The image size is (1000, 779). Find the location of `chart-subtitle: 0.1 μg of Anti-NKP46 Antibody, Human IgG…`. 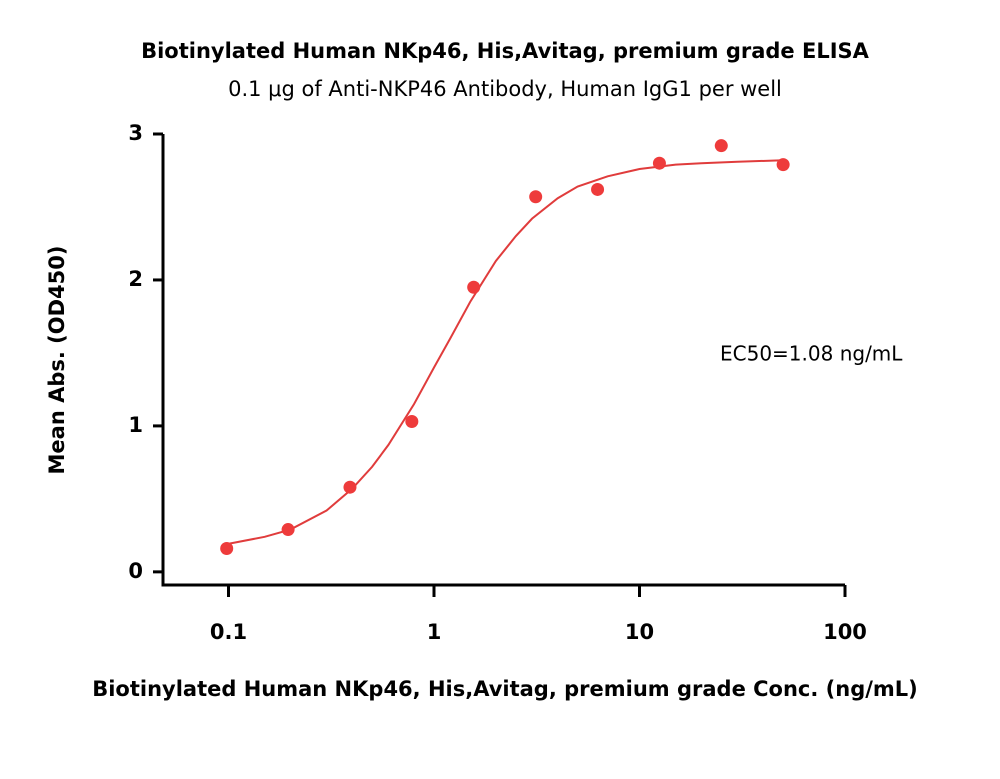

chart-subtitle: 0.1 μg of Anti-NKP46 Antibody, Human IgG… is located at coordinates (505, 89).